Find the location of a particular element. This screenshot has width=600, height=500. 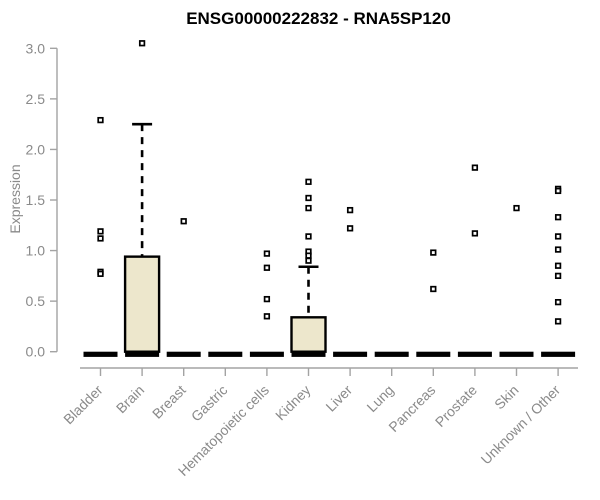

x-tick-label: Liver is located at coordinates (338, 398).